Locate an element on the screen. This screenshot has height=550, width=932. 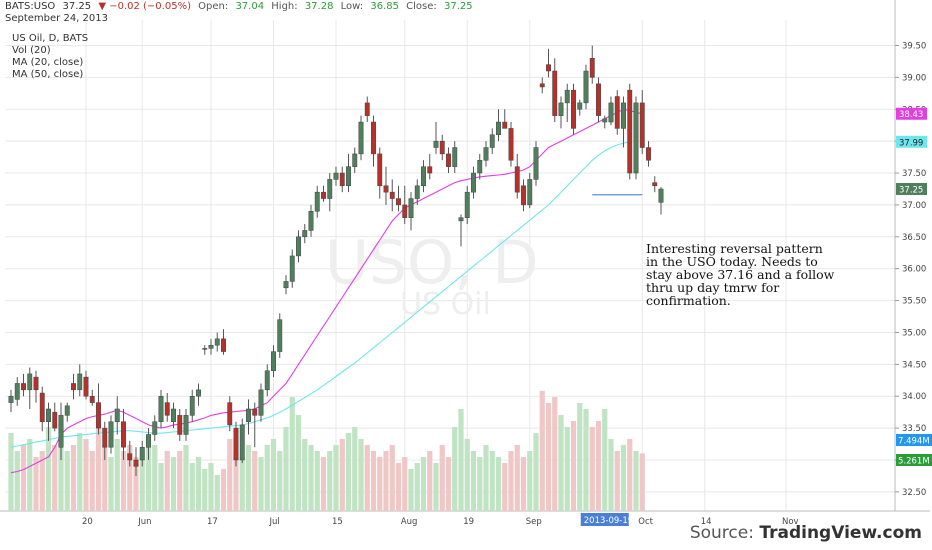
price-label: 38.43 is located at coordinates (911, 115).